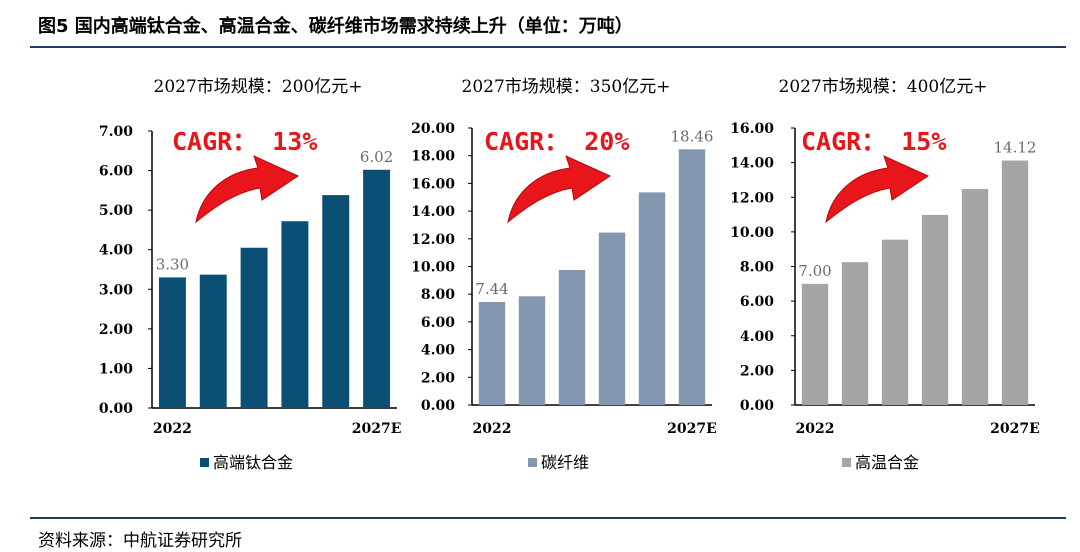 The width and height of the screenshot is (1080, 552). What do you see at coordinates (433, 157) in the screenshot?
I see `y-tick-label: 18.00` at bounding box center [433, 157].